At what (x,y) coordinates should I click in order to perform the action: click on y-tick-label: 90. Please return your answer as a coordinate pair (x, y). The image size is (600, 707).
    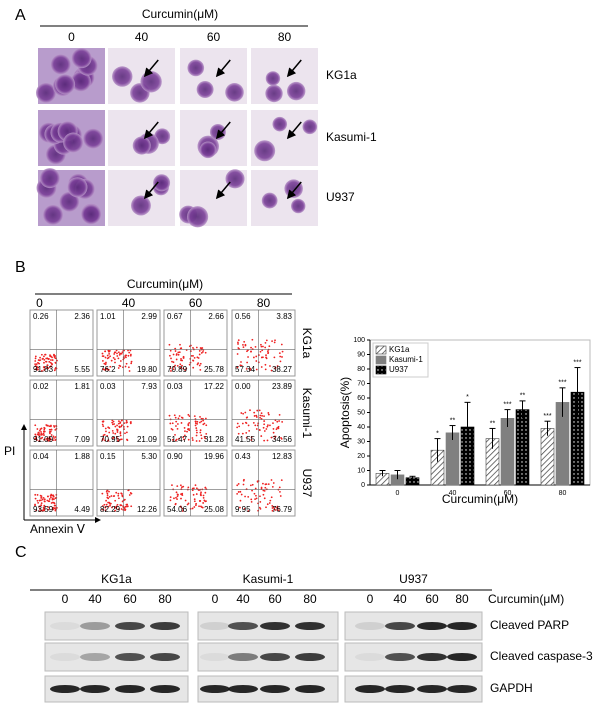
    Looking at the image, I should click on (361, 354).